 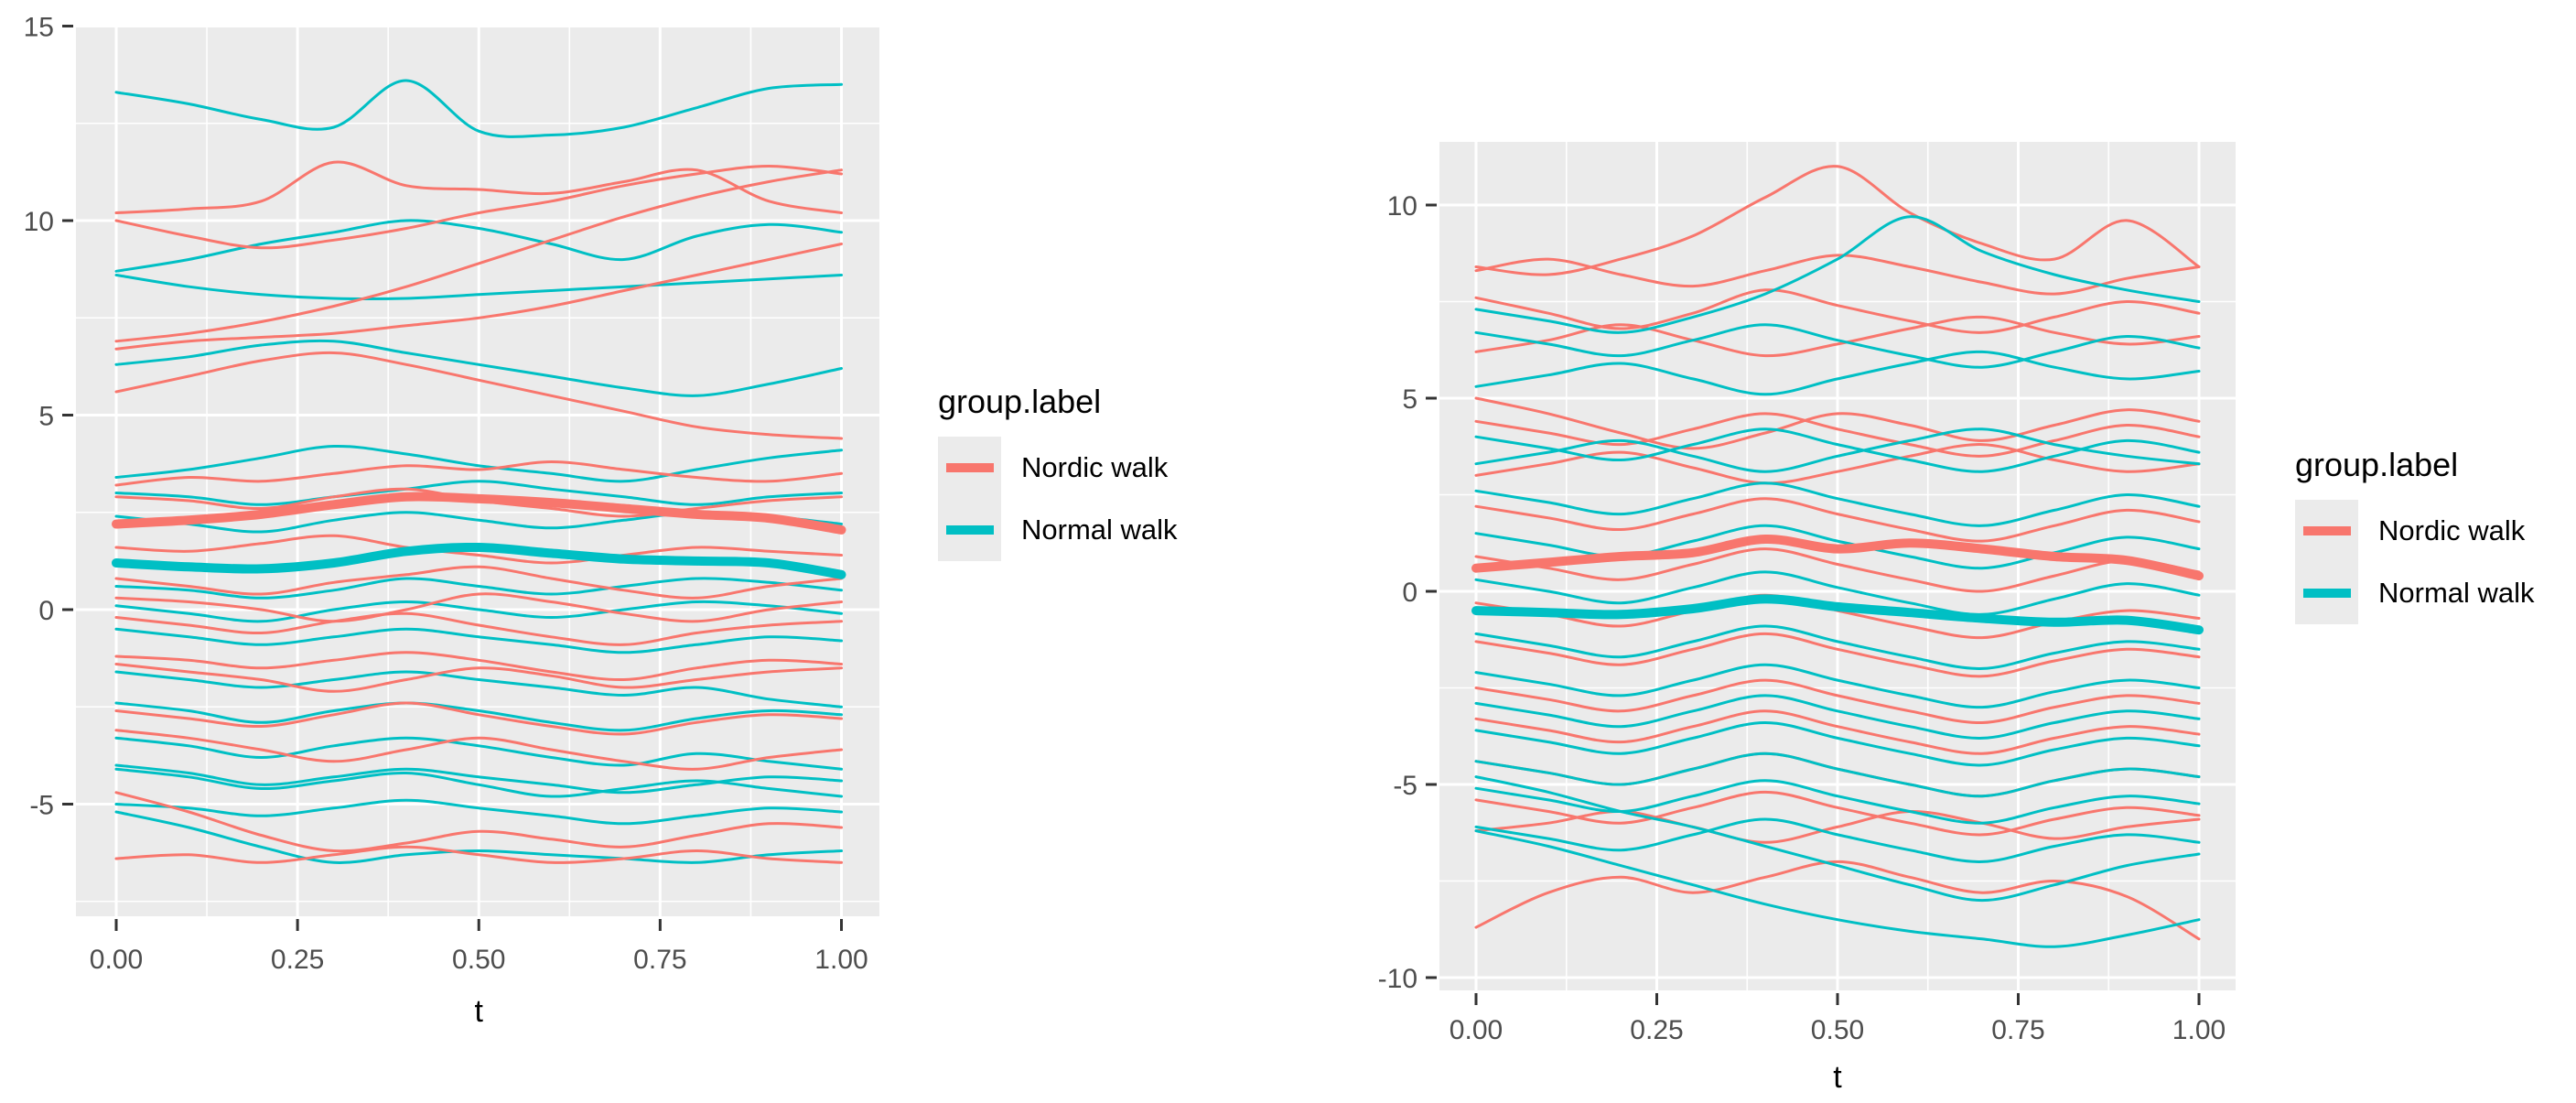 What do you see at coordinates (1838, 1077) in the screenshot?
I see `x-axis-title: t` at bounding box center [1838, 1077].